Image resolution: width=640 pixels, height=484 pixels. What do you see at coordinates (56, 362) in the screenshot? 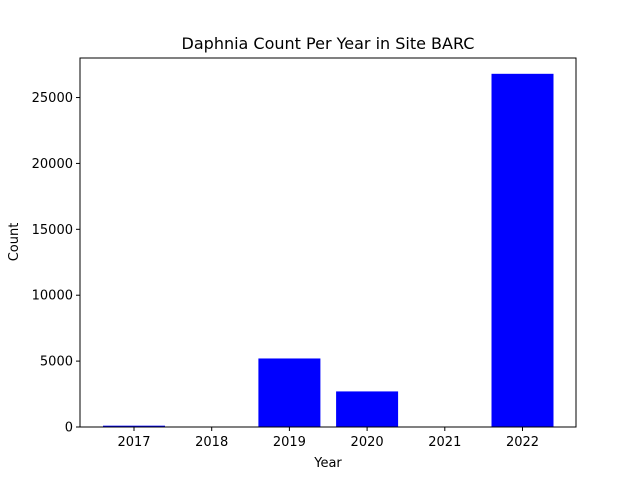
I see `y-tick-label: 5000` at bounding box center [56, 362].